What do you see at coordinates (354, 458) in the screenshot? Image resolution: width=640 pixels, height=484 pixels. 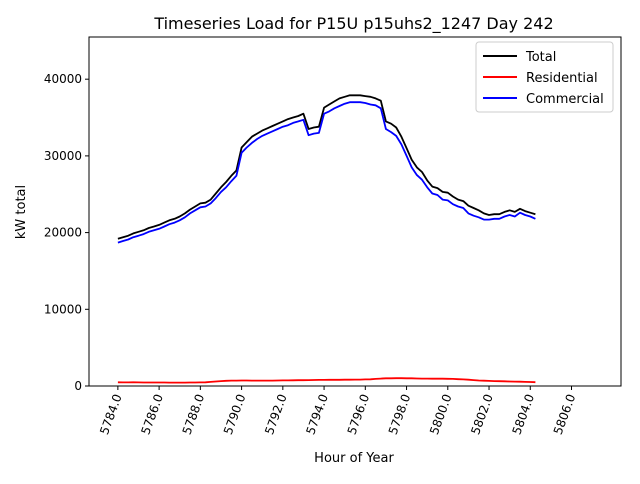 I see `x-axis-label: Hour of Year` at bounding box center [354, 458].